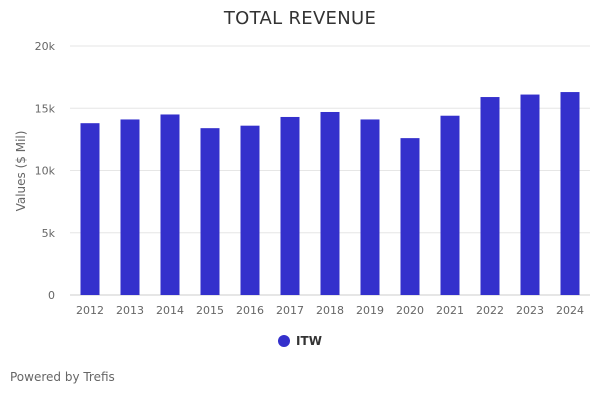  What do you see at coordinates (250, 210) in the screenshot?
I see `bar-2016` at bounding box center [250, 210].